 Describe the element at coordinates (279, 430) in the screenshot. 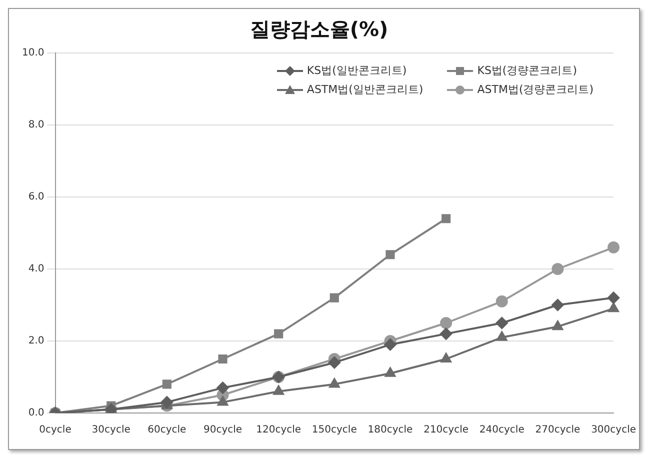

I see `x-tick-label: 120cycle` at that location.